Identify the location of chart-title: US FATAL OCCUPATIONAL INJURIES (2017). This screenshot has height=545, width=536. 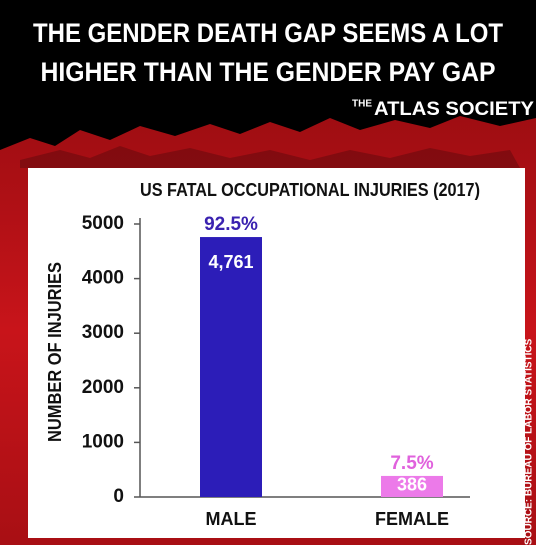
(310, 190).